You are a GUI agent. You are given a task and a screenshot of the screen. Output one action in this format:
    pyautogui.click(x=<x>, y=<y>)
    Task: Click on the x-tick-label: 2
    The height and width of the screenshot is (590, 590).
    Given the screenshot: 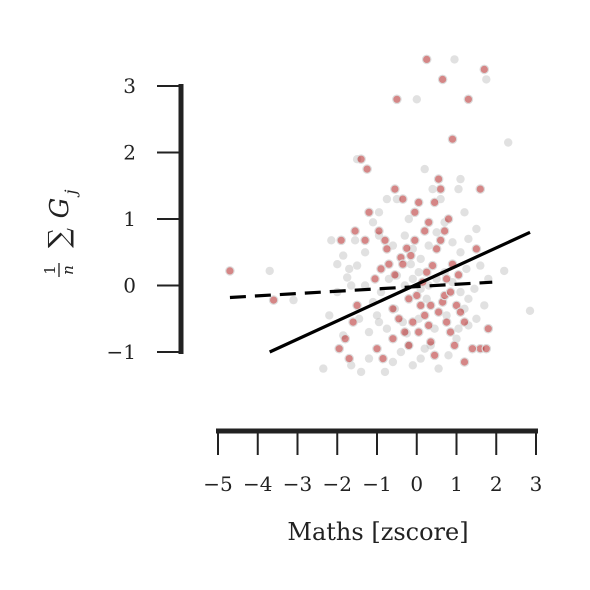 What is the action you would take?
    pyautogui.click(x=496, y=484)
    